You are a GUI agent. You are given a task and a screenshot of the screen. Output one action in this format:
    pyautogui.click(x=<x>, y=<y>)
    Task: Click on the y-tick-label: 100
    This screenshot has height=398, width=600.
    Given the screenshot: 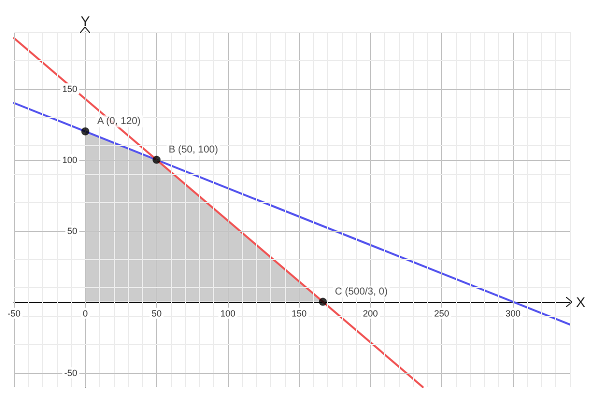 What is the action you would take?
    pyautogui.click(x=70, y=159)
    